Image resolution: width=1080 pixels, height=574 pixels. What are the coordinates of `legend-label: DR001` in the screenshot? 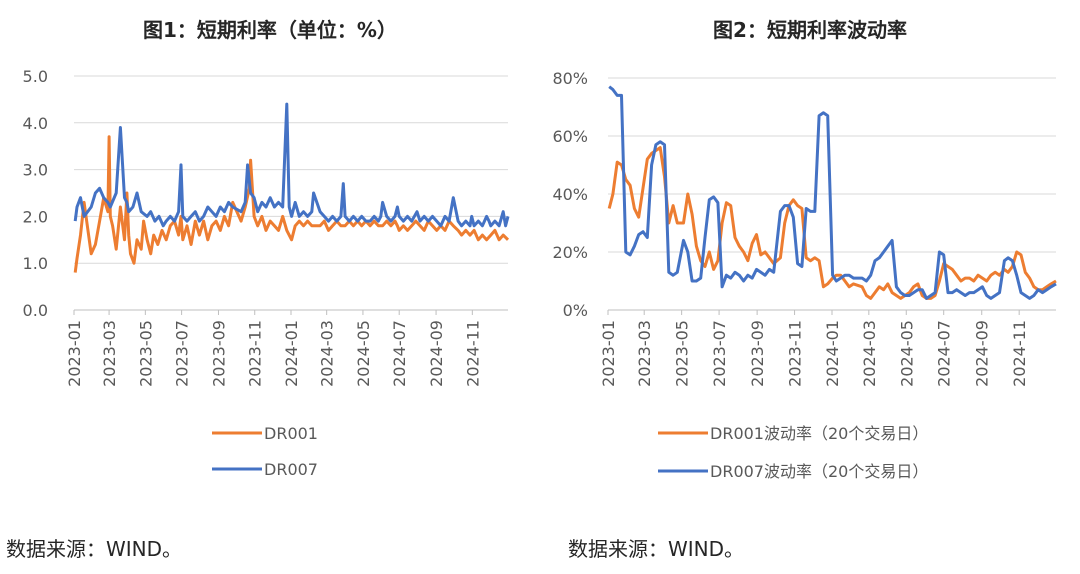 It's located at (291, 433).